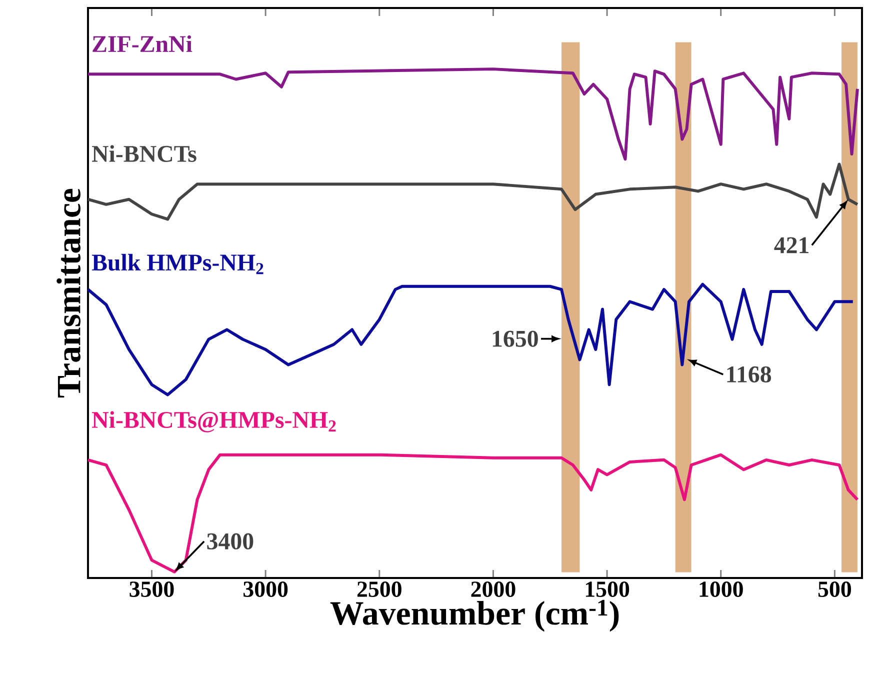 The width and height of the screenshot is (872, 693). I want to click on series-label: Ni-BNCTs, so click(144, 153).